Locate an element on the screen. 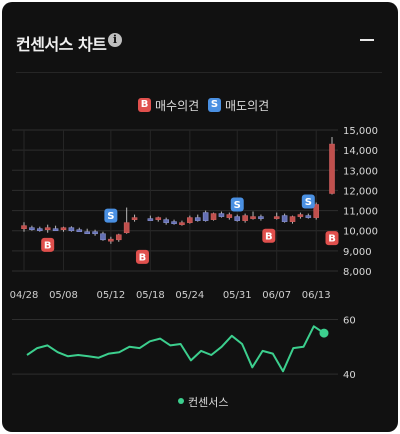 Image resolution: width=400 pixels, height=434 pixels. collapse-button is located at coordinates (367, 40).